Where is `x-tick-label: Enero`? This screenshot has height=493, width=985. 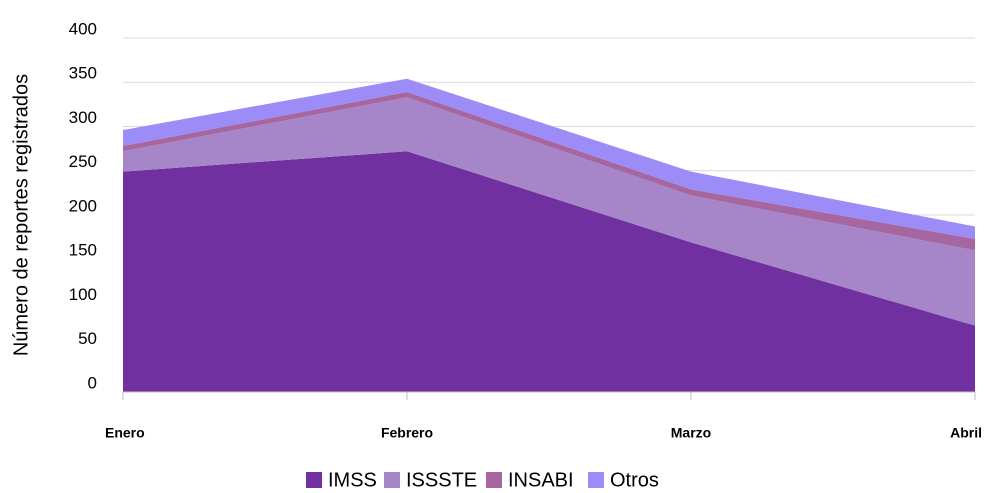 x-tick-label: Enero is located at coordinates (125, 433).